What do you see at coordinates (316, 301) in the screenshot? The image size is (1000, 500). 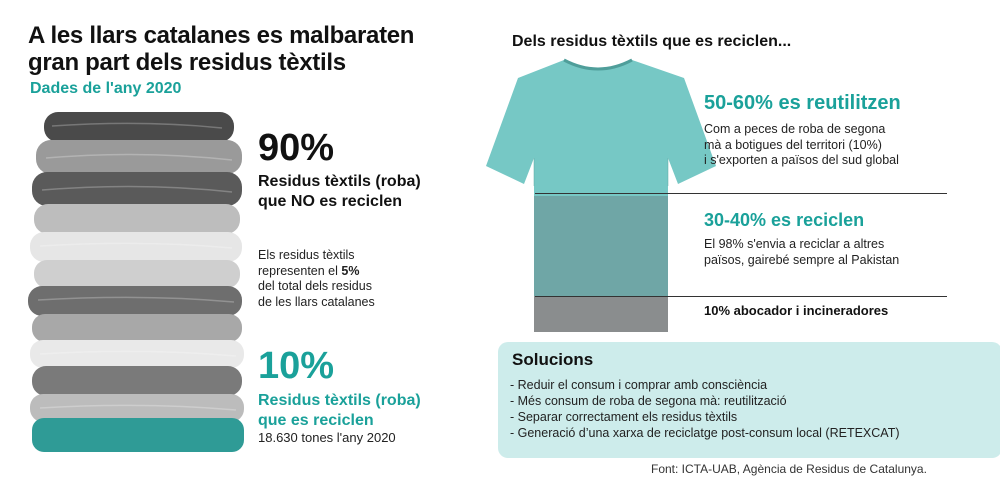 I see `note-line-4: de les llars catalanes` at bounding box center [316, 301].